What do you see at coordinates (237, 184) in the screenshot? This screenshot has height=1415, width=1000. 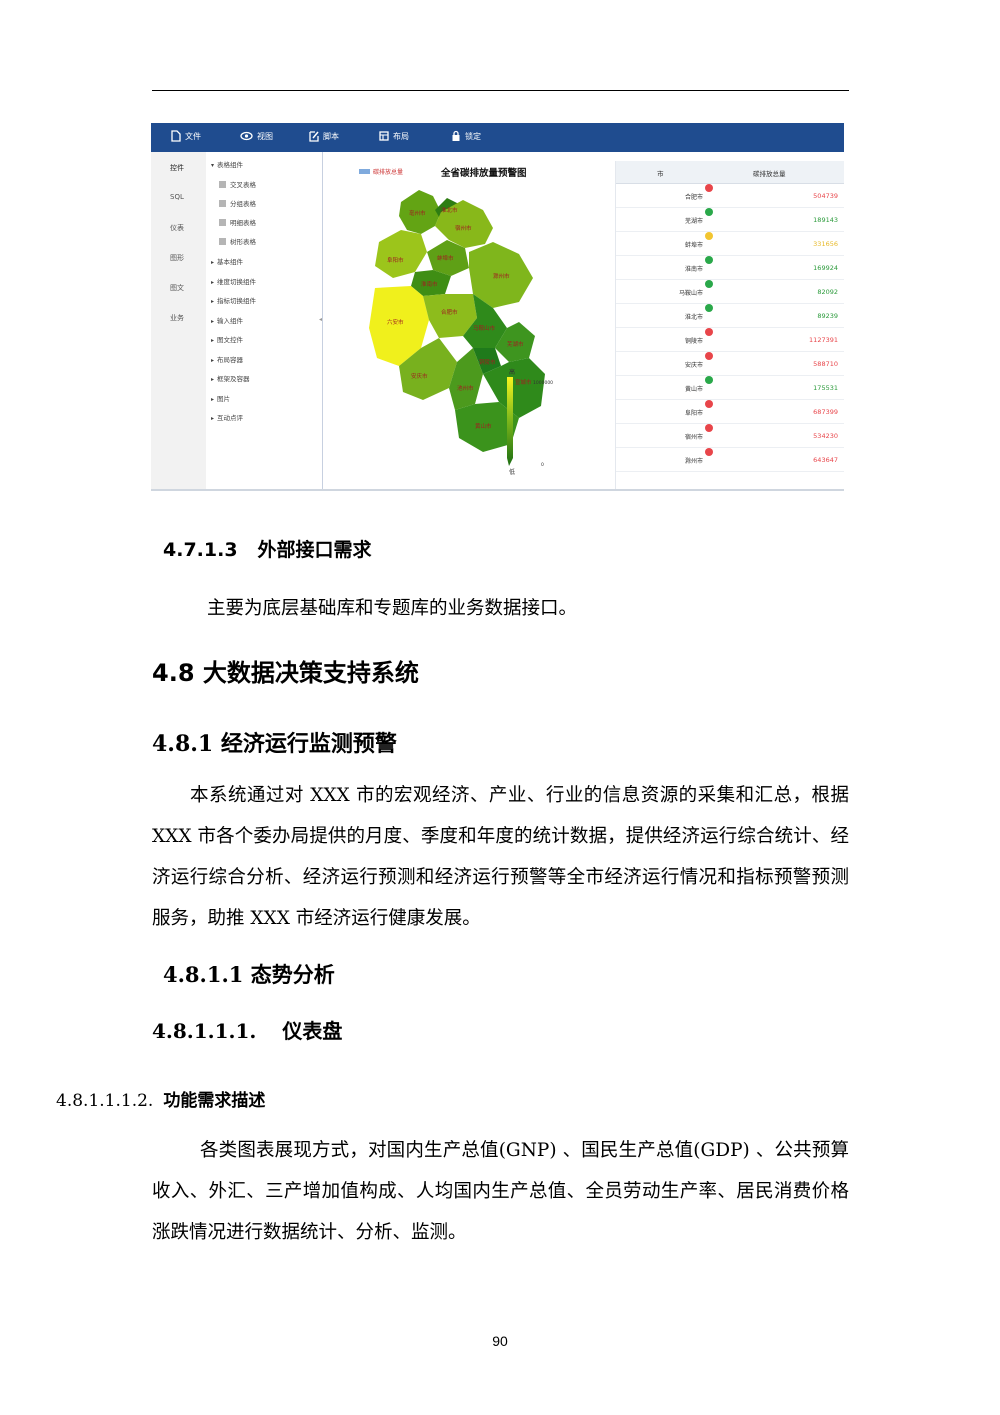 I see `tree-item: 交叉表格` at bounding box center [237, 184].